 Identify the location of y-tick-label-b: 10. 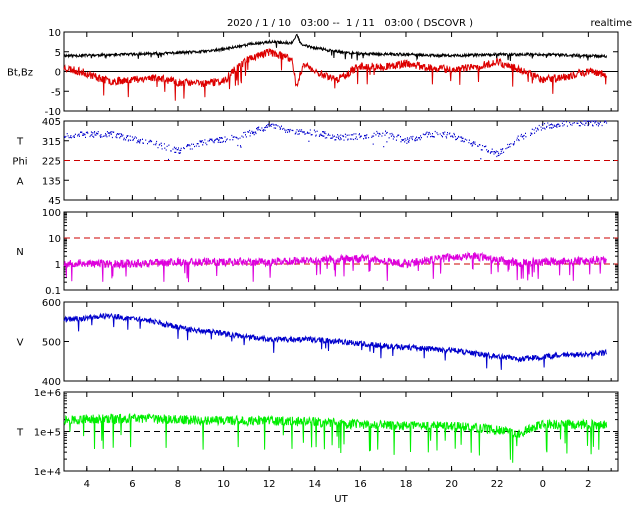
(54, 33).